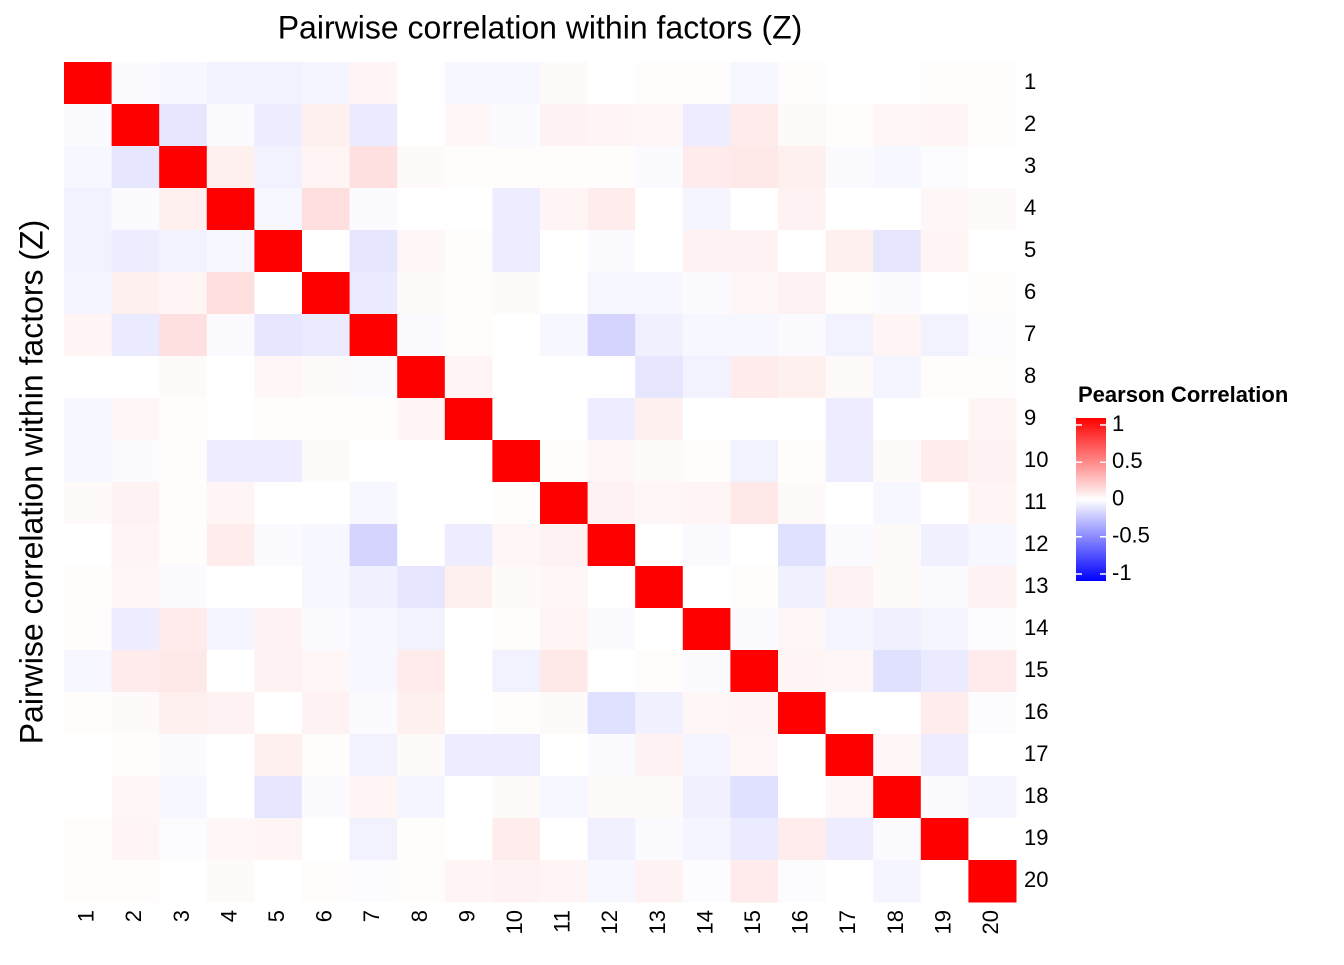 Image resolution: width=1344 pixels, height=965 pixels. Describe the element at coordinates (419, 916) in the screenshot. I see `x-tick-label: 8` at that location.